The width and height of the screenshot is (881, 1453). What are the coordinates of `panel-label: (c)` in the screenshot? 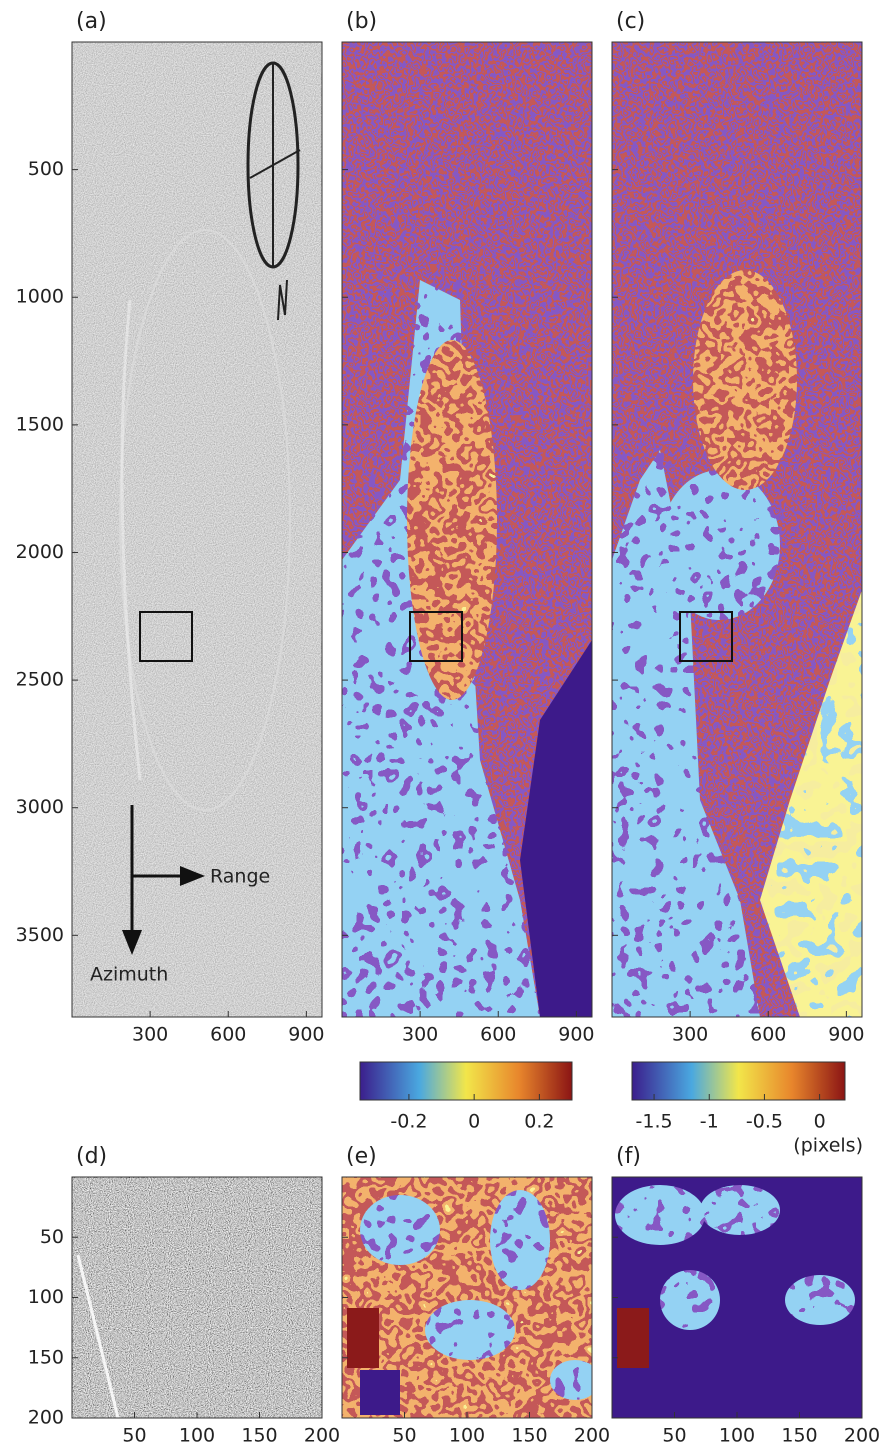 It's located at (630, 21).